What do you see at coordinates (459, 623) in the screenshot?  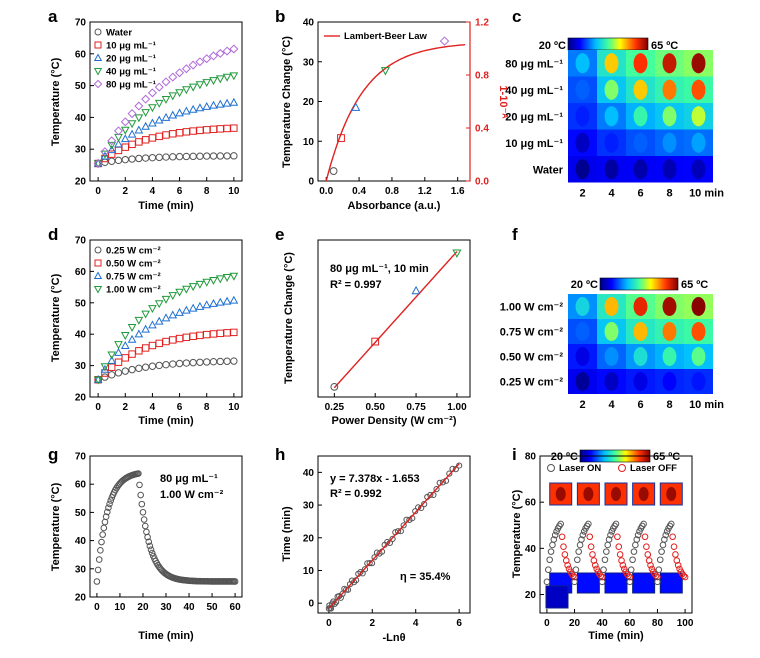 I see `x-tick-label: 6` at bounding box center [459, 623].